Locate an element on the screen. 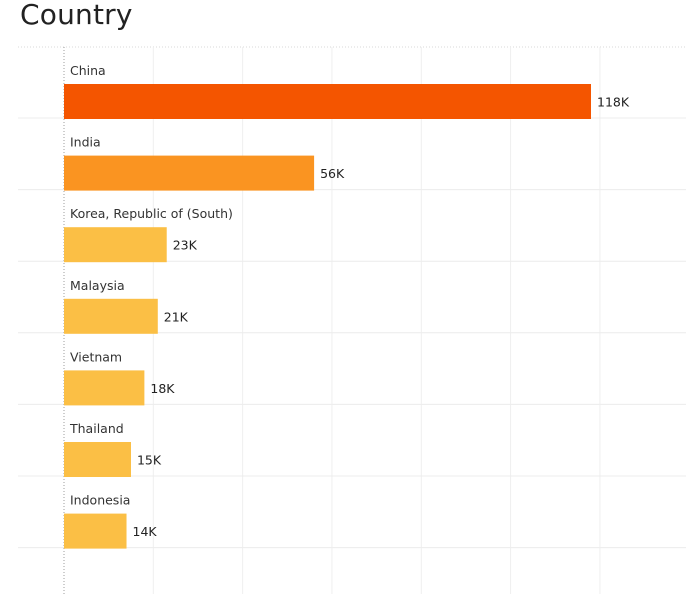  category-label: Thailand is located at coordinates (96, 428).